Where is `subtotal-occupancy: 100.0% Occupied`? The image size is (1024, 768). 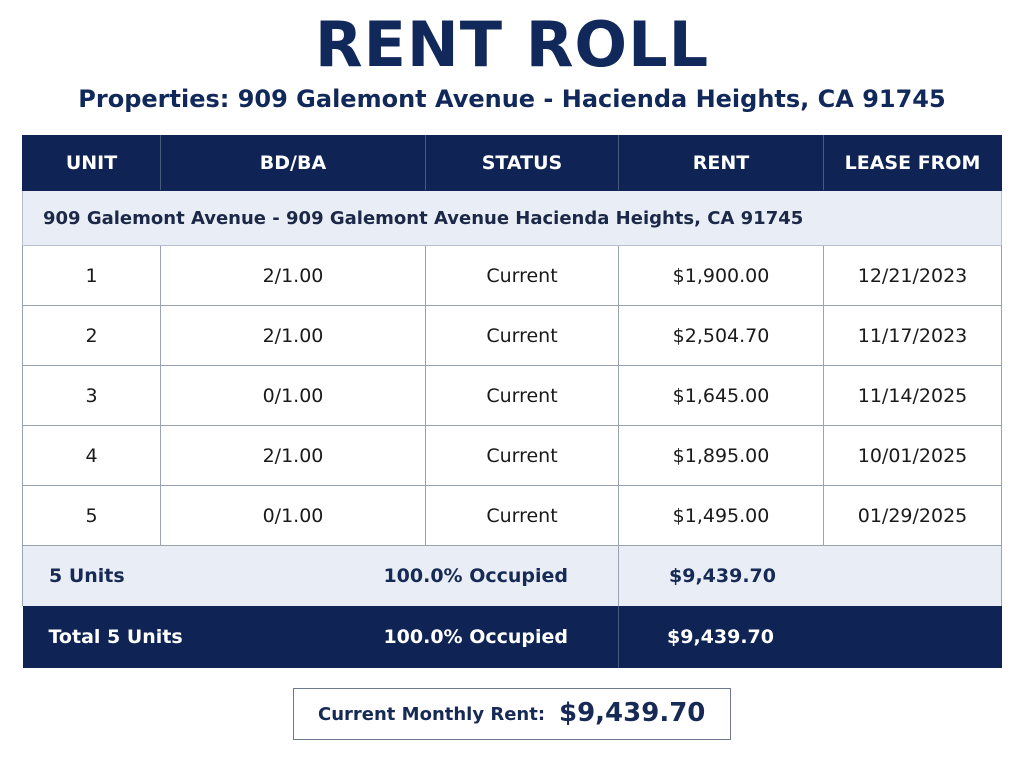
subtotal-occupancy: 100.0% Occupied is located at coordinates (475, 576).